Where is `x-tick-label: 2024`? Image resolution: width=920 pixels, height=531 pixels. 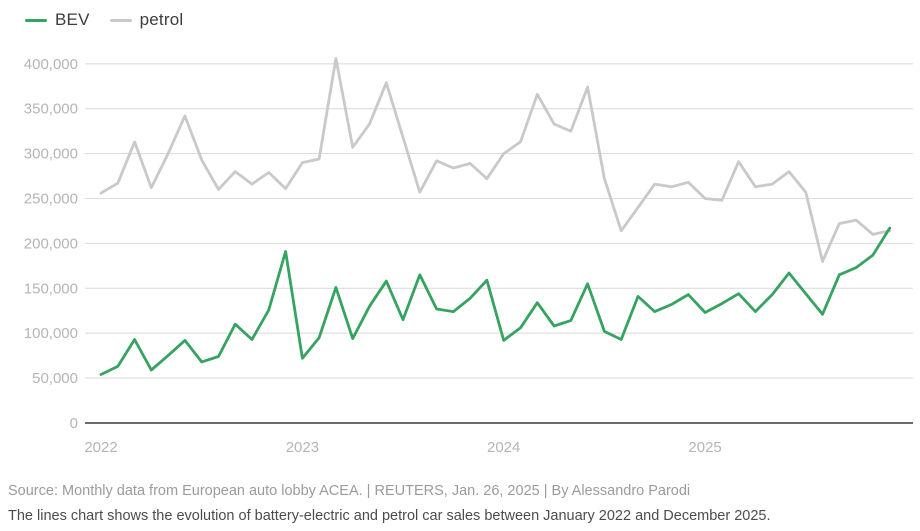
x-tick-label: 2024 is located at coordinates (503, 447).